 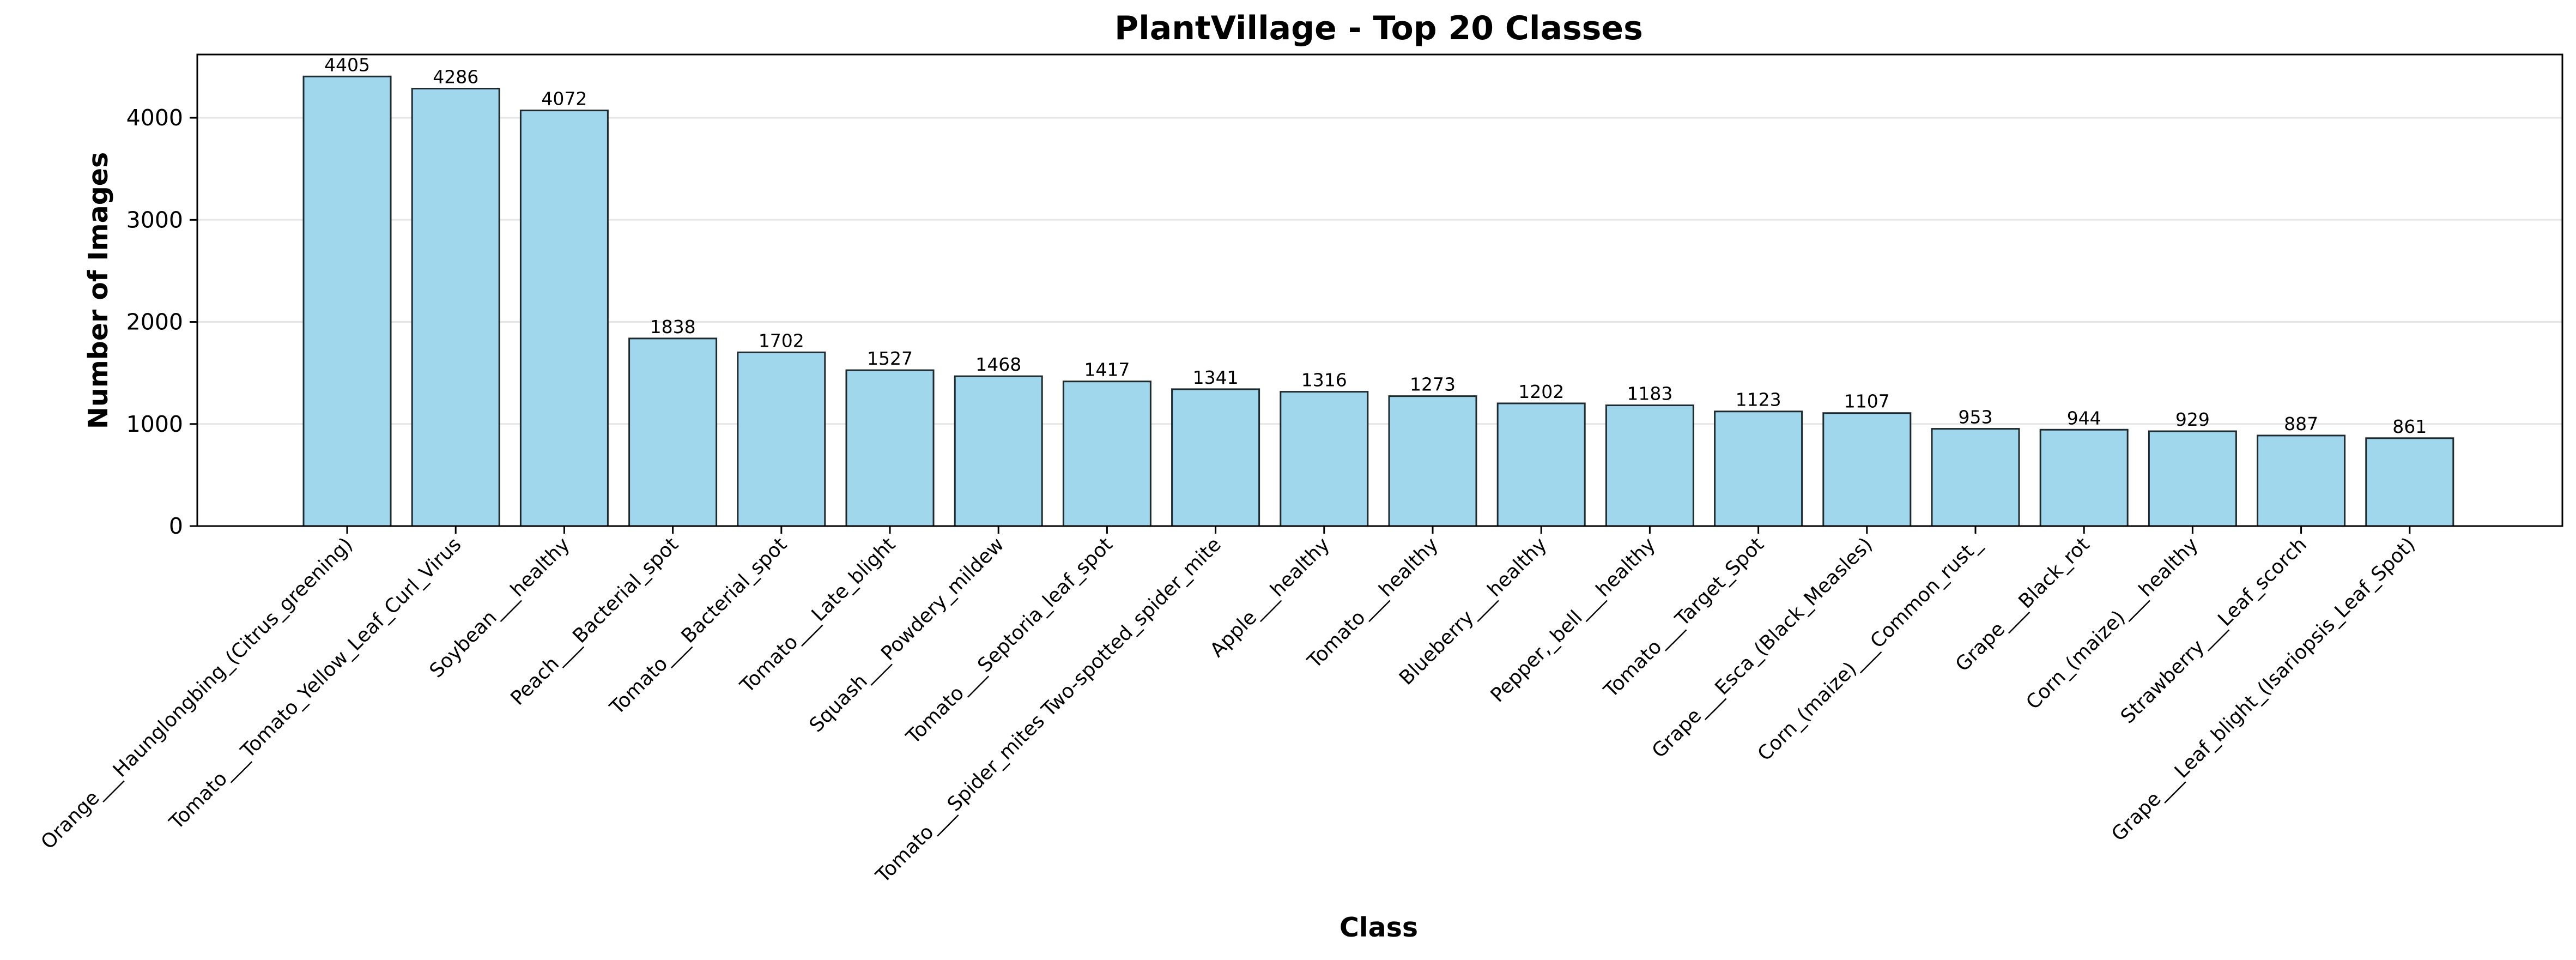 I want to click on y-axis: 0 1000 2000 3000 4000, so click(x=161, y=322).